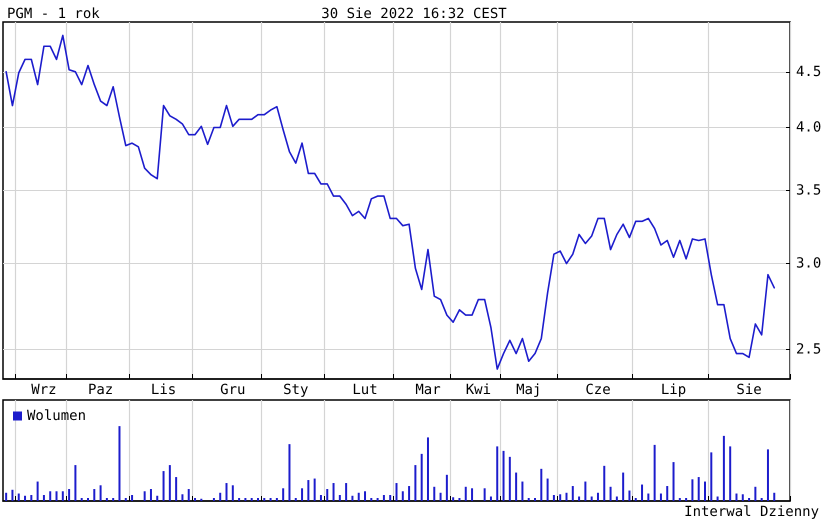 The width and height of the screenshot is (828, 525). Describe the element at coordinates (56, 416) in the screenshot. I see `legend-label: Wolumen` at that location.